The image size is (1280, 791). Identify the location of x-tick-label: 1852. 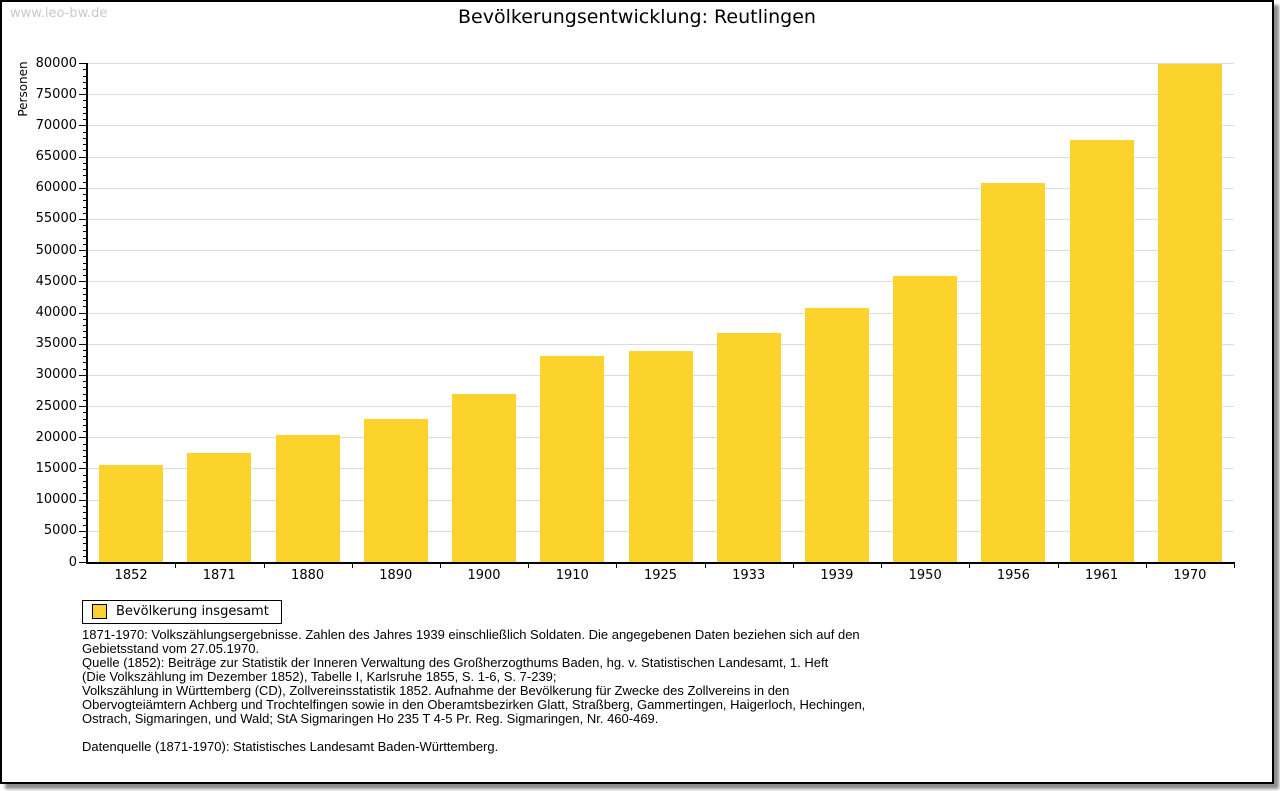
(131, 575).